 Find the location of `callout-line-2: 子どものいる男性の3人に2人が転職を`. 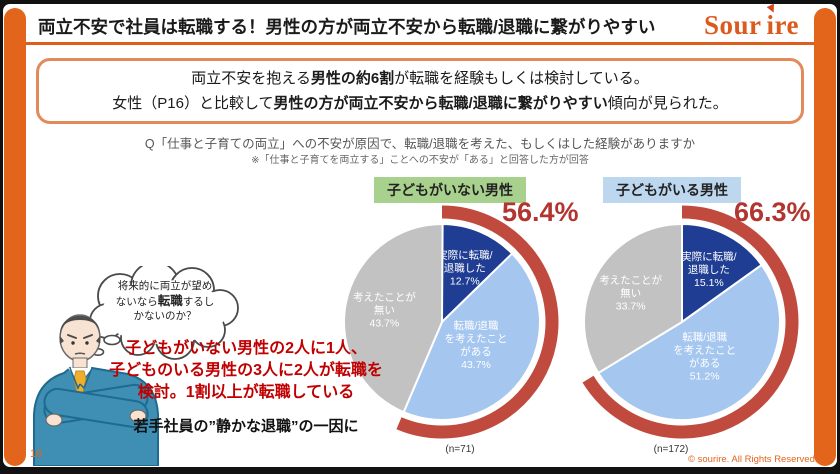

callout-line-2: 子どものいる男性の3人に2人が転職を is located at coordinates (246, 370).